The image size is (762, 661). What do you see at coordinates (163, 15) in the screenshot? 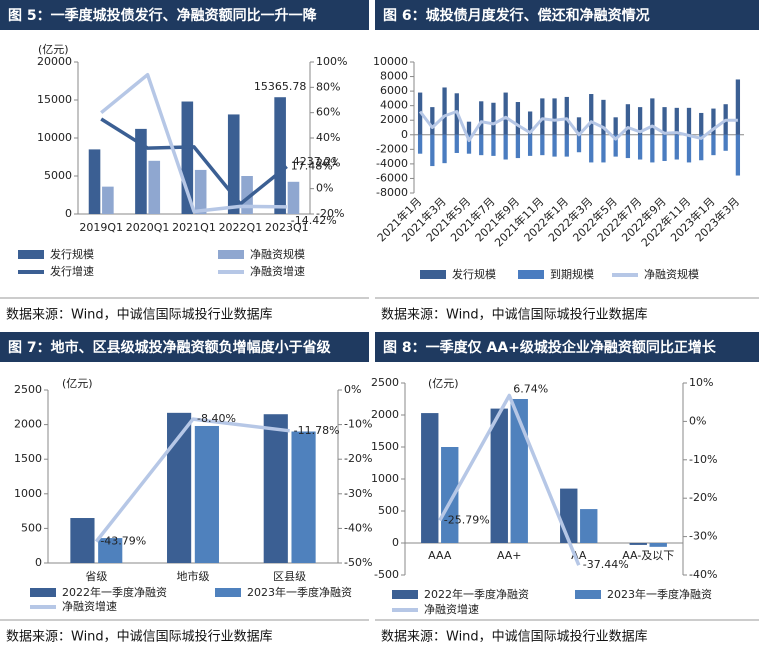
I see `chart-title: 图 5：一季度城投债发行、净融资额同比一升一降` at bounding box center [163, 15].